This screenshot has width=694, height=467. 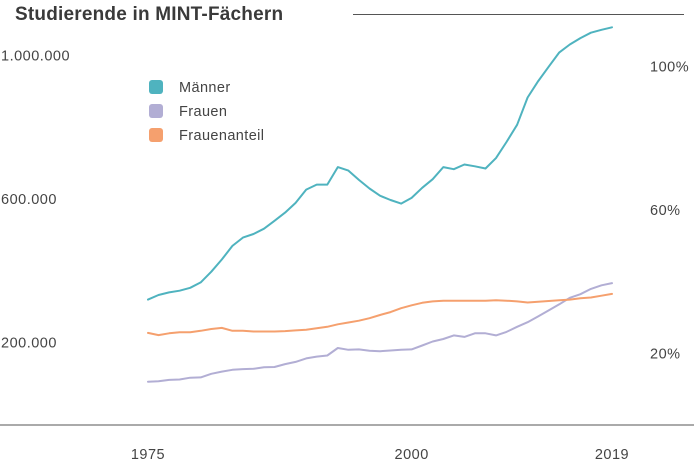 What do you see at coordinates (29, 343) in the screenshot?
I see `y-left-tick-label: 200.000` at bounding box center [29, 343].